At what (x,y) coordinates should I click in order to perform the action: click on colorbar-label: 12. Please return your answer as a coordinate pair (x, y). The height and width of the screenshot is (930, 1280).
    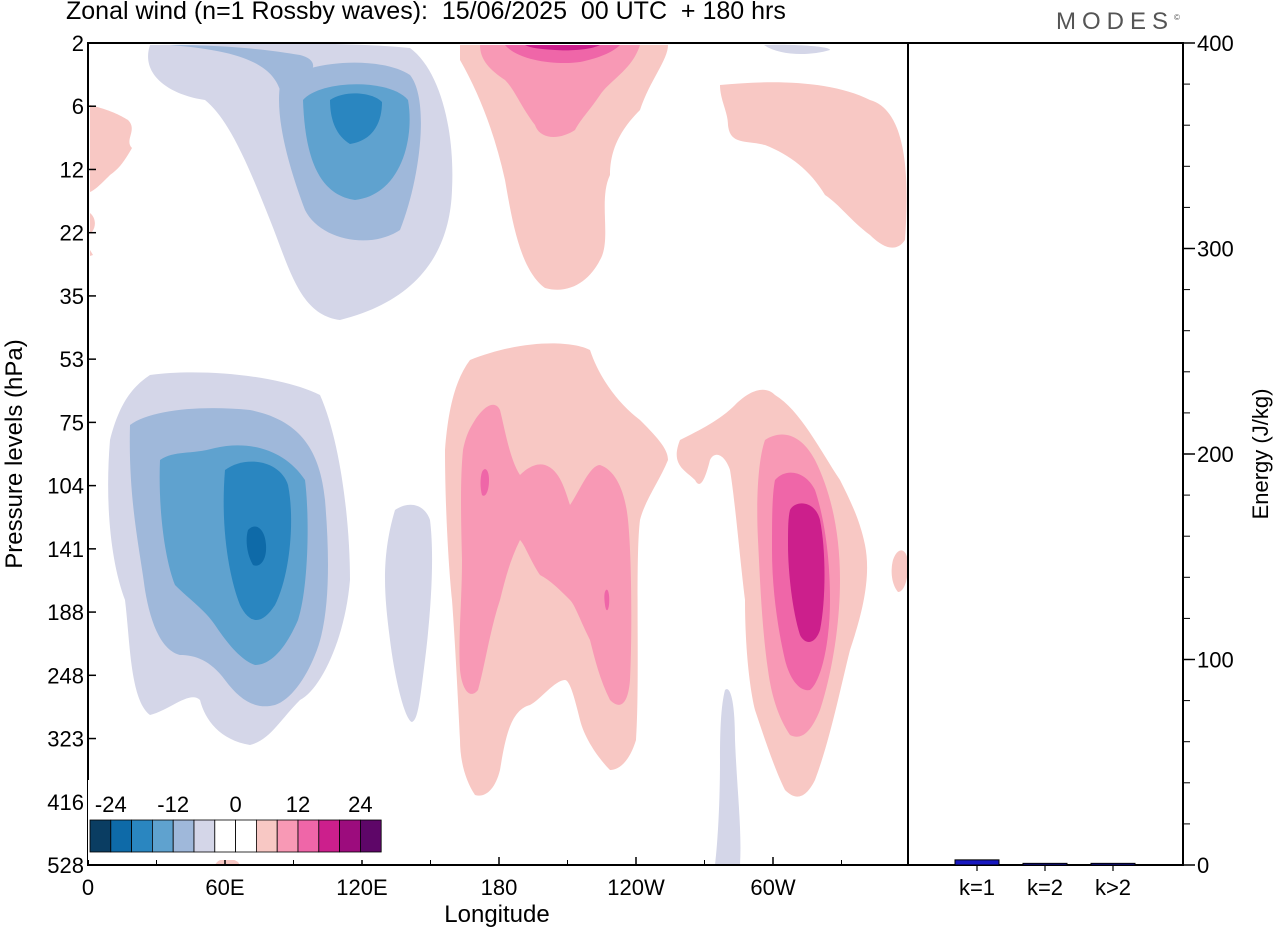
    Looking at the image, I should click on (298, 804).